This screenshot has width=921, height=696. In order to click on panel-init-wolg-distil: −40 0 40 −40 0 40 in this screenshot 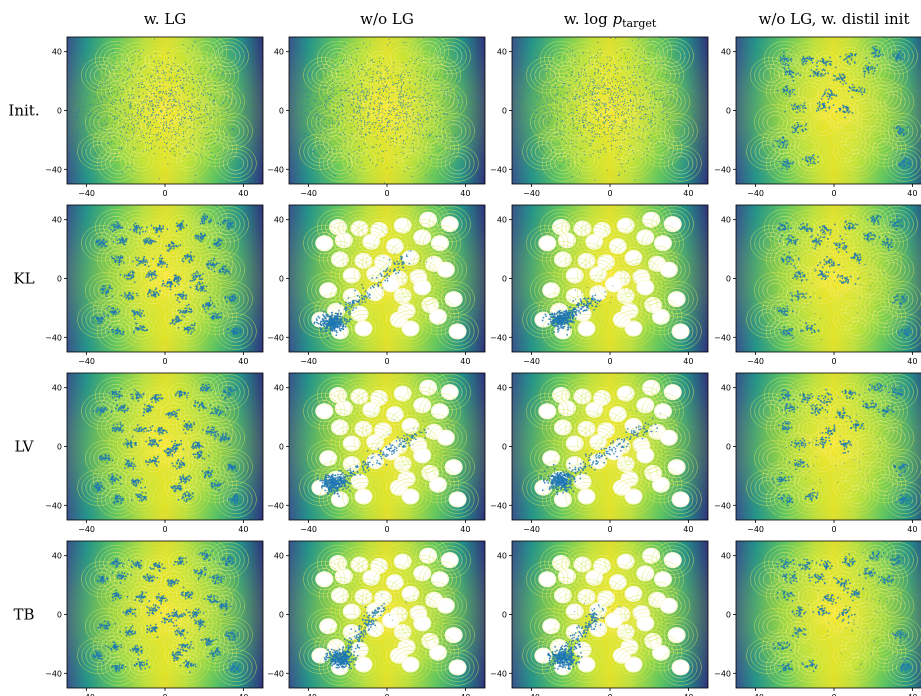, I will do `click(817, 117)`.